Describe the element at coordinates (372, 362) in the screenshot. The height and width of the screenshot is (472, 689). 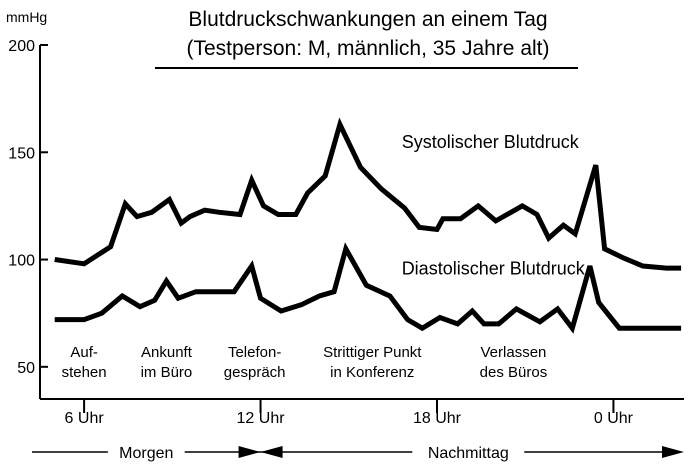
I see `event-annotation: Strittiger Punkt in Konferenz` at that location.